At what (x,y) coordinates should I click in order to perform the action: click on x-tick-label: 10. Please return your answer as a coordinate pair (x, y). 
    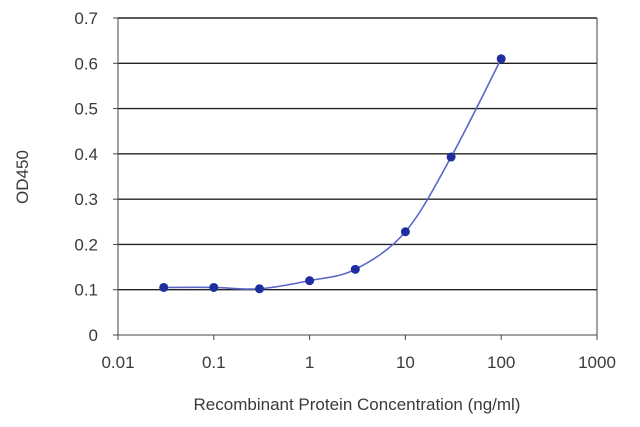
    Looking at the image, I should click on (405, 362).